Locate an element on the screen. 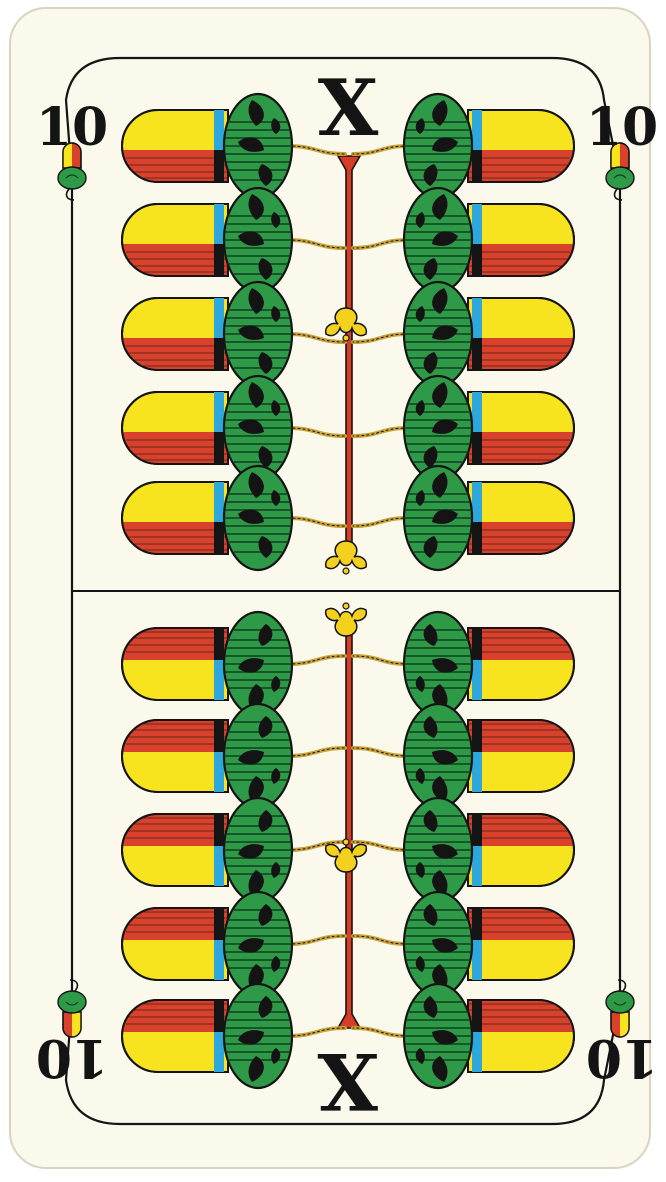 Image resolution: width=666 pixels, height=1182 pixels. twig-bottom-left-1-texture is located at coordinates (316, 660).